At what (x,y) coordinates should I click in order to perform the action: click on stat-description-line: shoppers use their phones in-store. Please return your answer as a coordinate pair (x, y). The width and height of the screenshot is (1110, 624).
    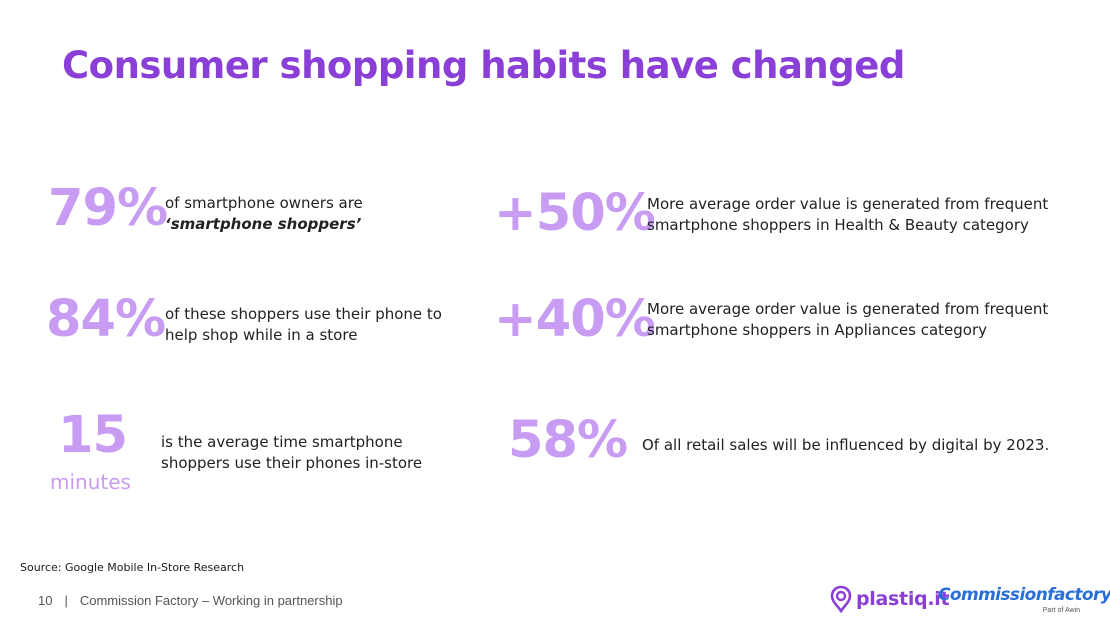
    Looking at the image, I should click on (292, 463).